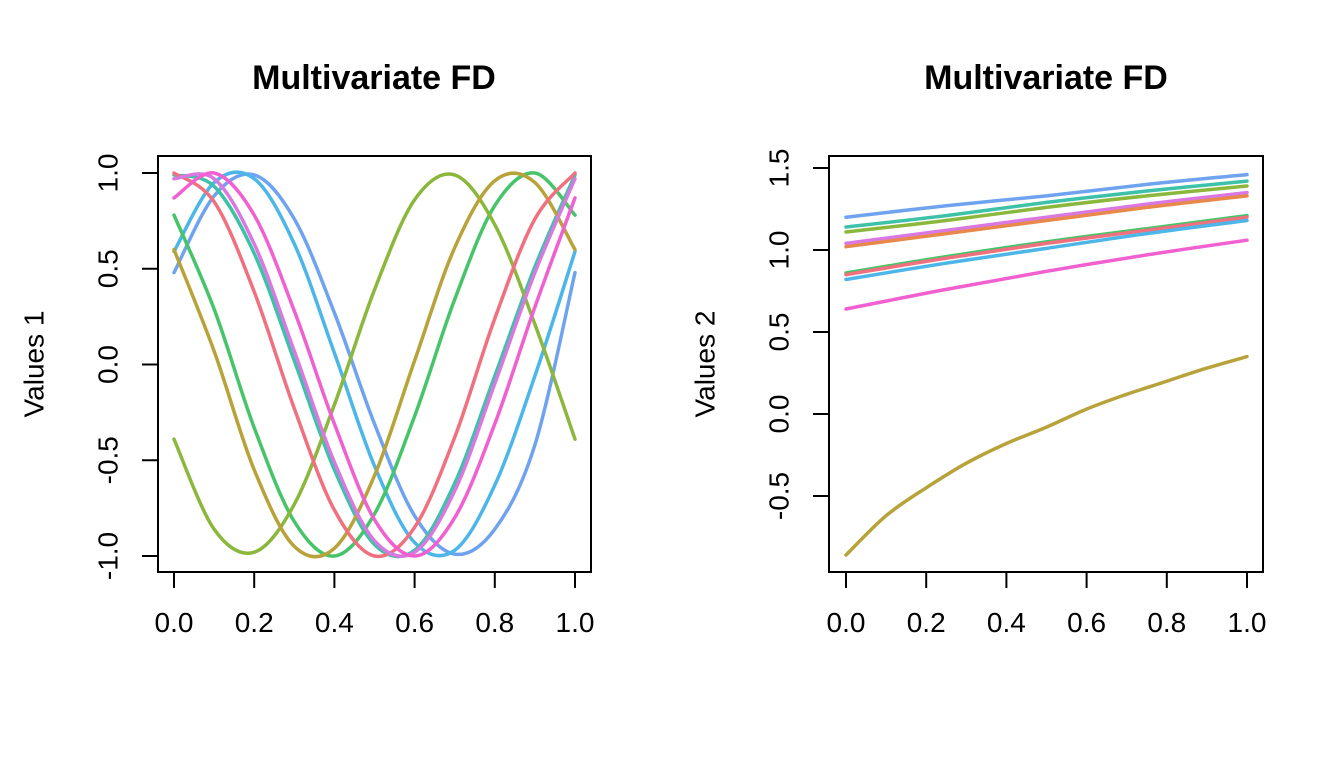 The image size is (1344, 768). I want to click on y-tick-label: -1.0, so click(107, 556).